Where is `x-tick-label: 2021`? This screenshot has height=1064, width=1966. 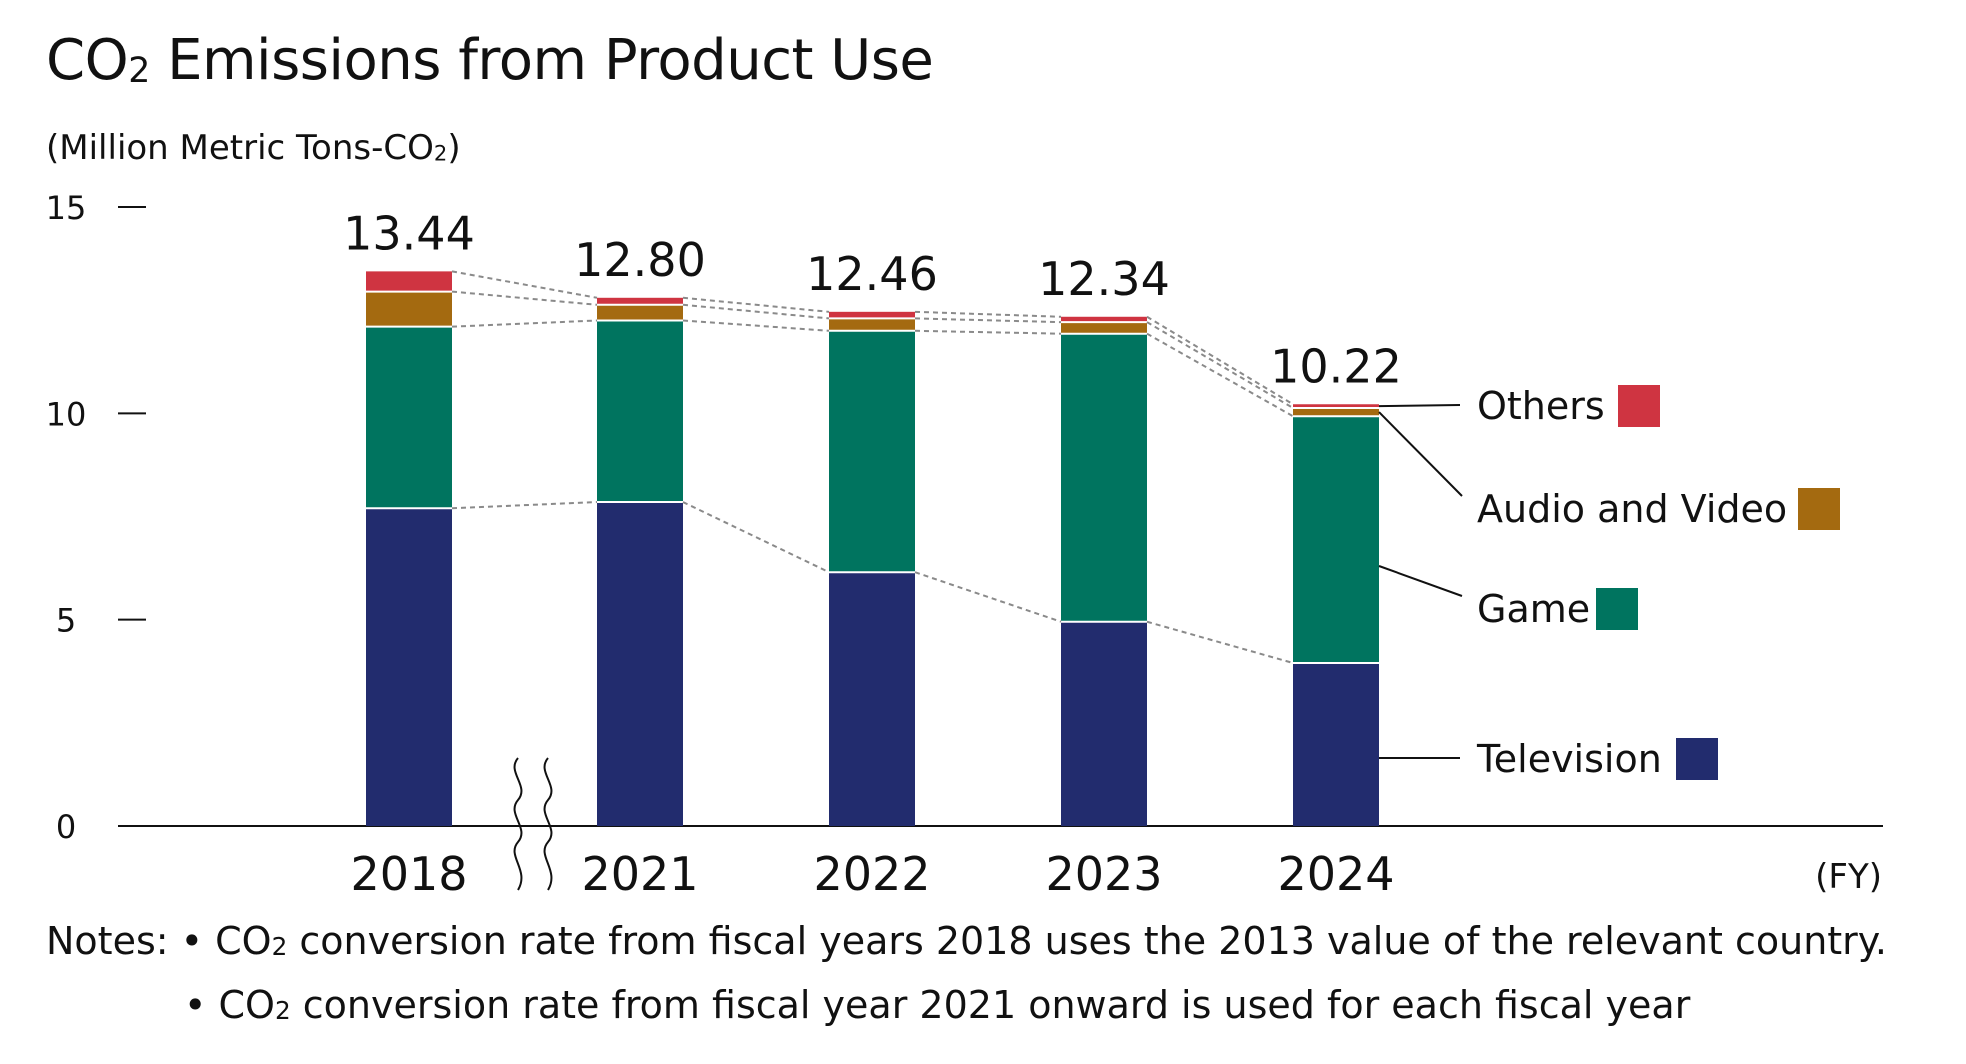 x-tick-label: 2021 is located at coordinates (639, 873).